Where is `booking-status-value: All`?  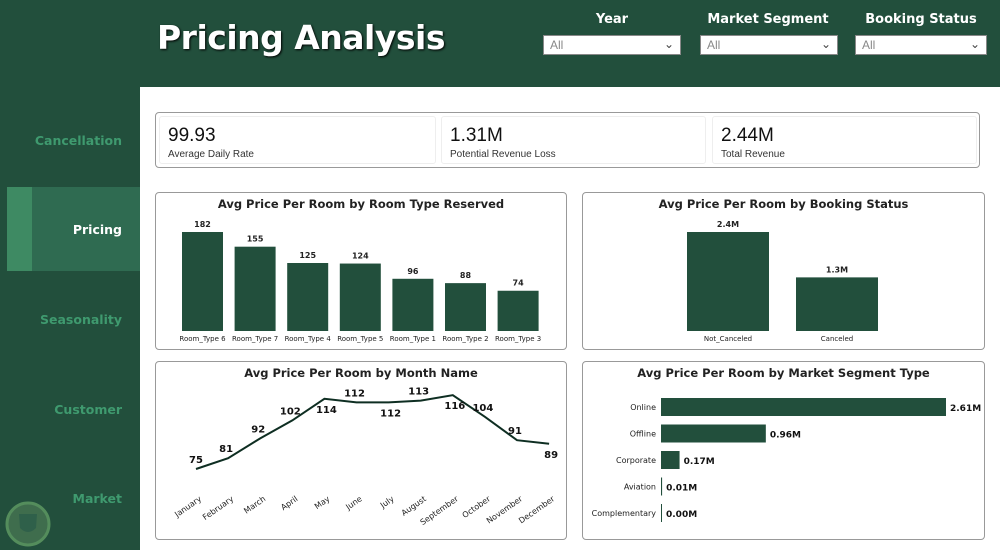 booking-status-value: All is located at coordinates (869, 45).